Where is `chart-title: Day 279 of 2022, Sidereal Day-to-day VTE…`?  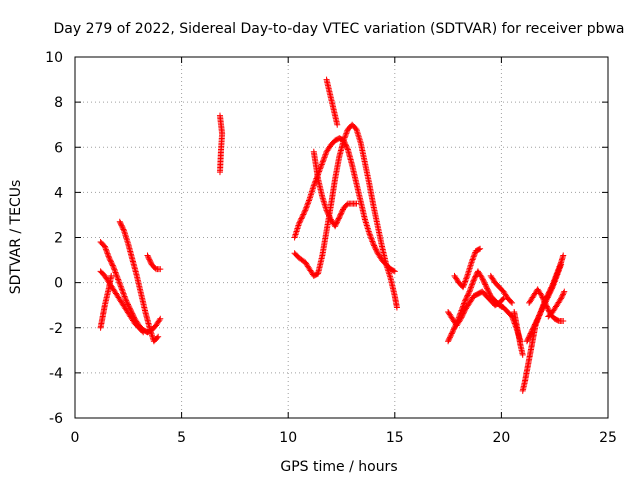 chart-title: Day 279 of 2022, Sidereal Day-to-day VTE… is located at coordinates (338, 29).